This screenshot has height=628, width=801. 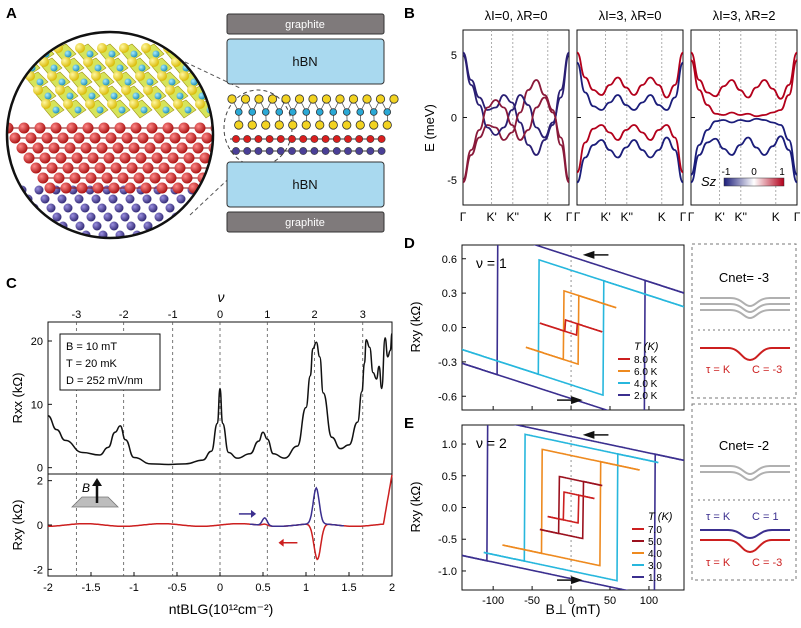 I want to click on panel-label-c: C, so click(x=11, y=283).